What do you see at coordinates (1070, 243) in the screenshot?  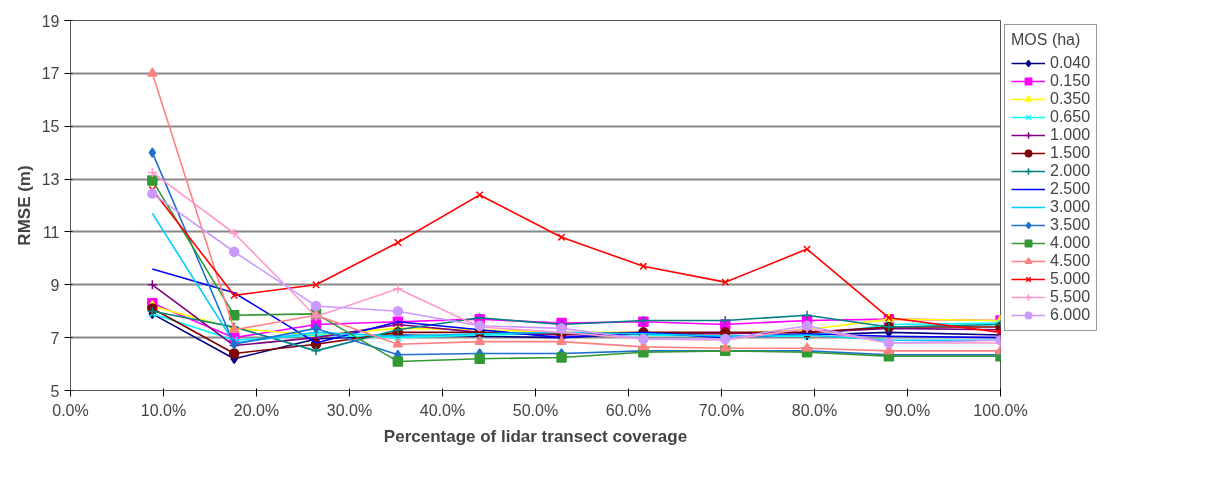 I see `legend-label: 4.000` at bounding box center [1070, 243].